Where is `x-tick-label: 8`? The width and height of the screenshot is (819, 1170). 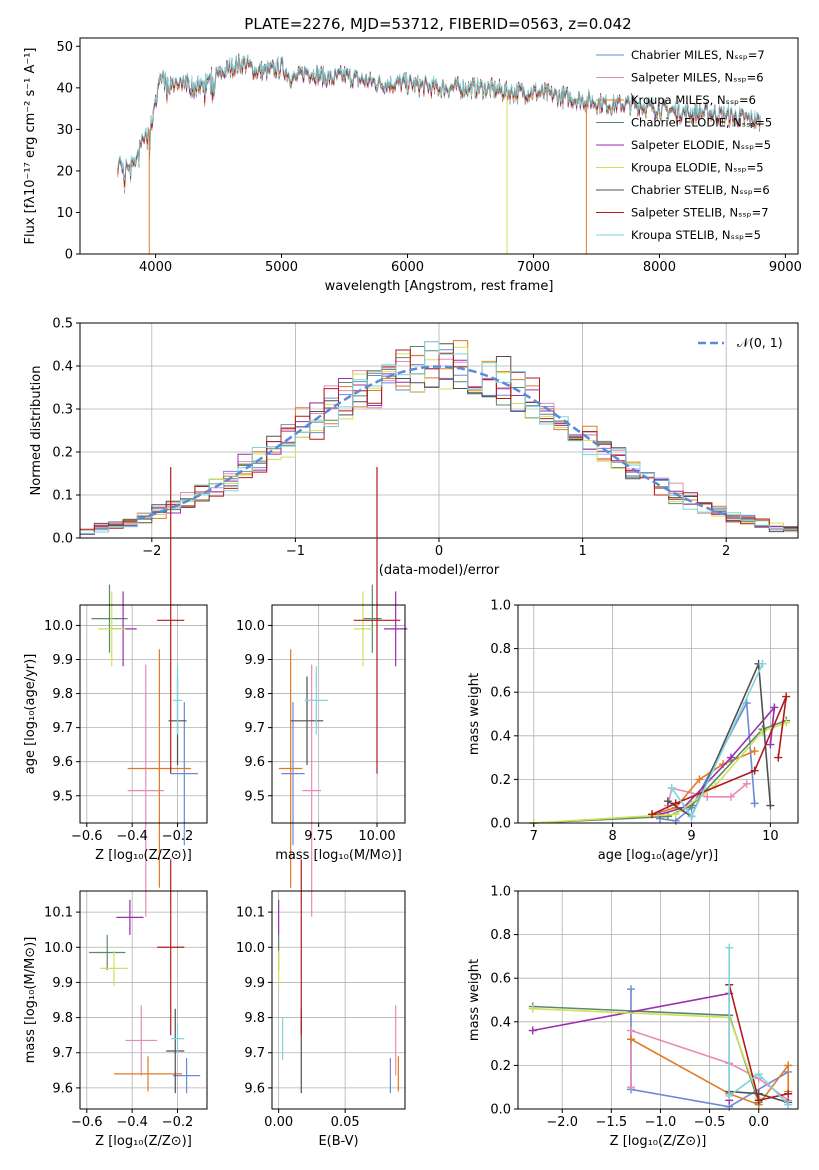 x-tick-label: 8 is located at coordinates (613, 836).